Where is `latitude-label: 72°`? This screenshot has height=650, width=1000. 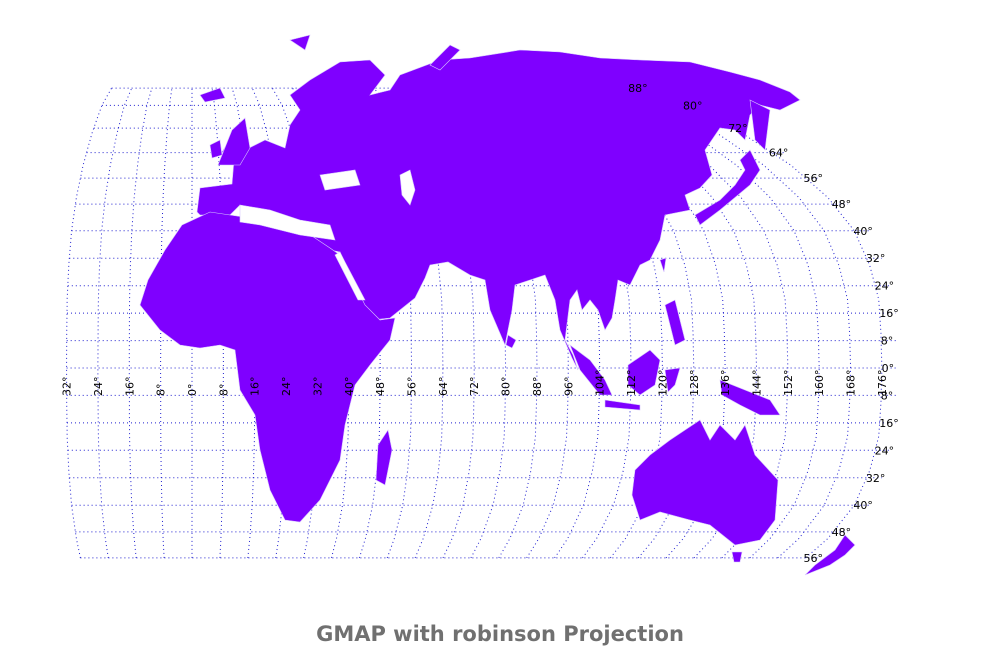 latitude-label: 72° is located at coordinates (738, 128).